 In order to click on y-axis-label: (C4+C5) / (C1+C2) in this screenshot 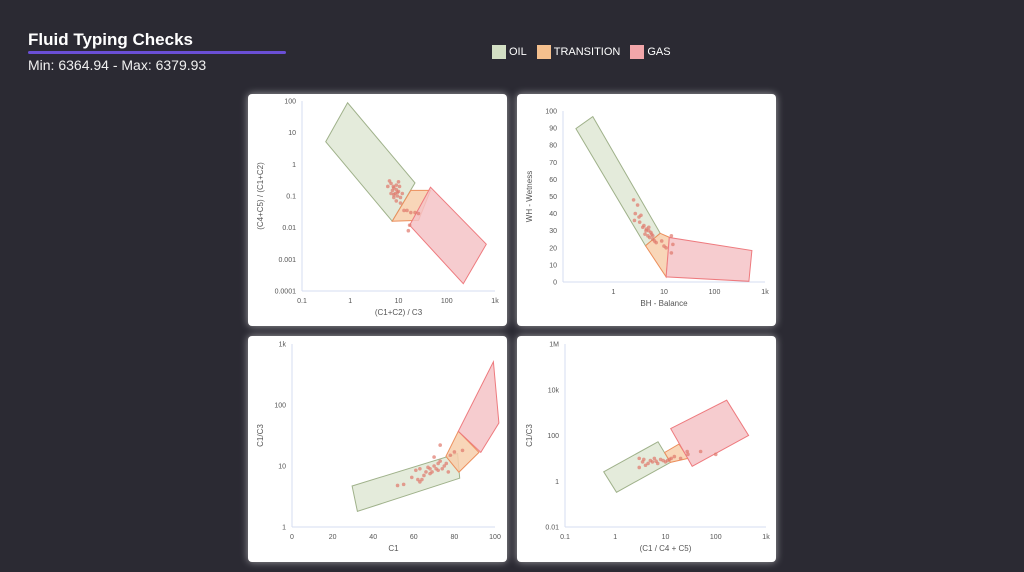, I will do `click(260, 196)`.